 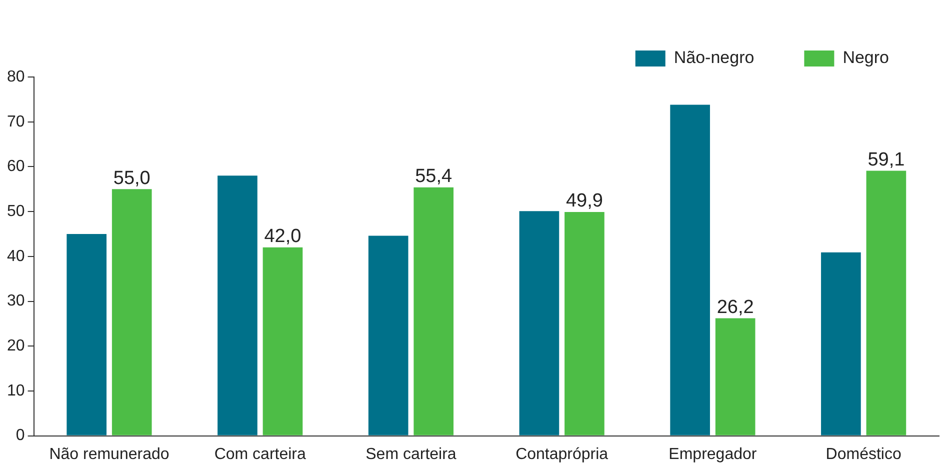 What do you see at coordinates (16, 77) in the screenshot?
I see `y-tick-label: 80` at bounding box center [16, 77].